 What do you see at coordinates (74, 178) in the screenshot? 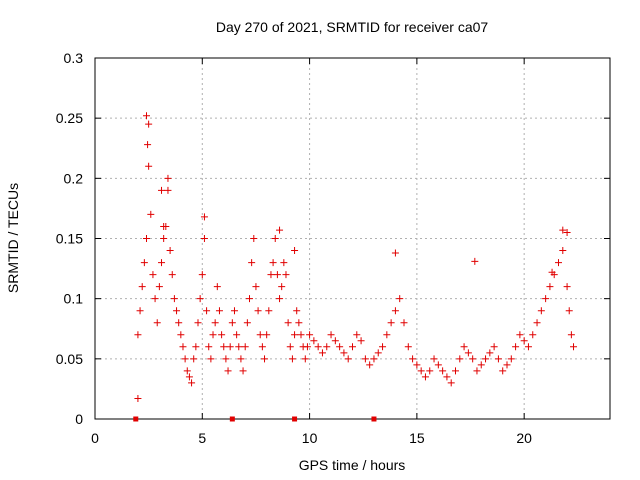
I see `y-tick-label: 0.2` at bounding box center [74, 178].